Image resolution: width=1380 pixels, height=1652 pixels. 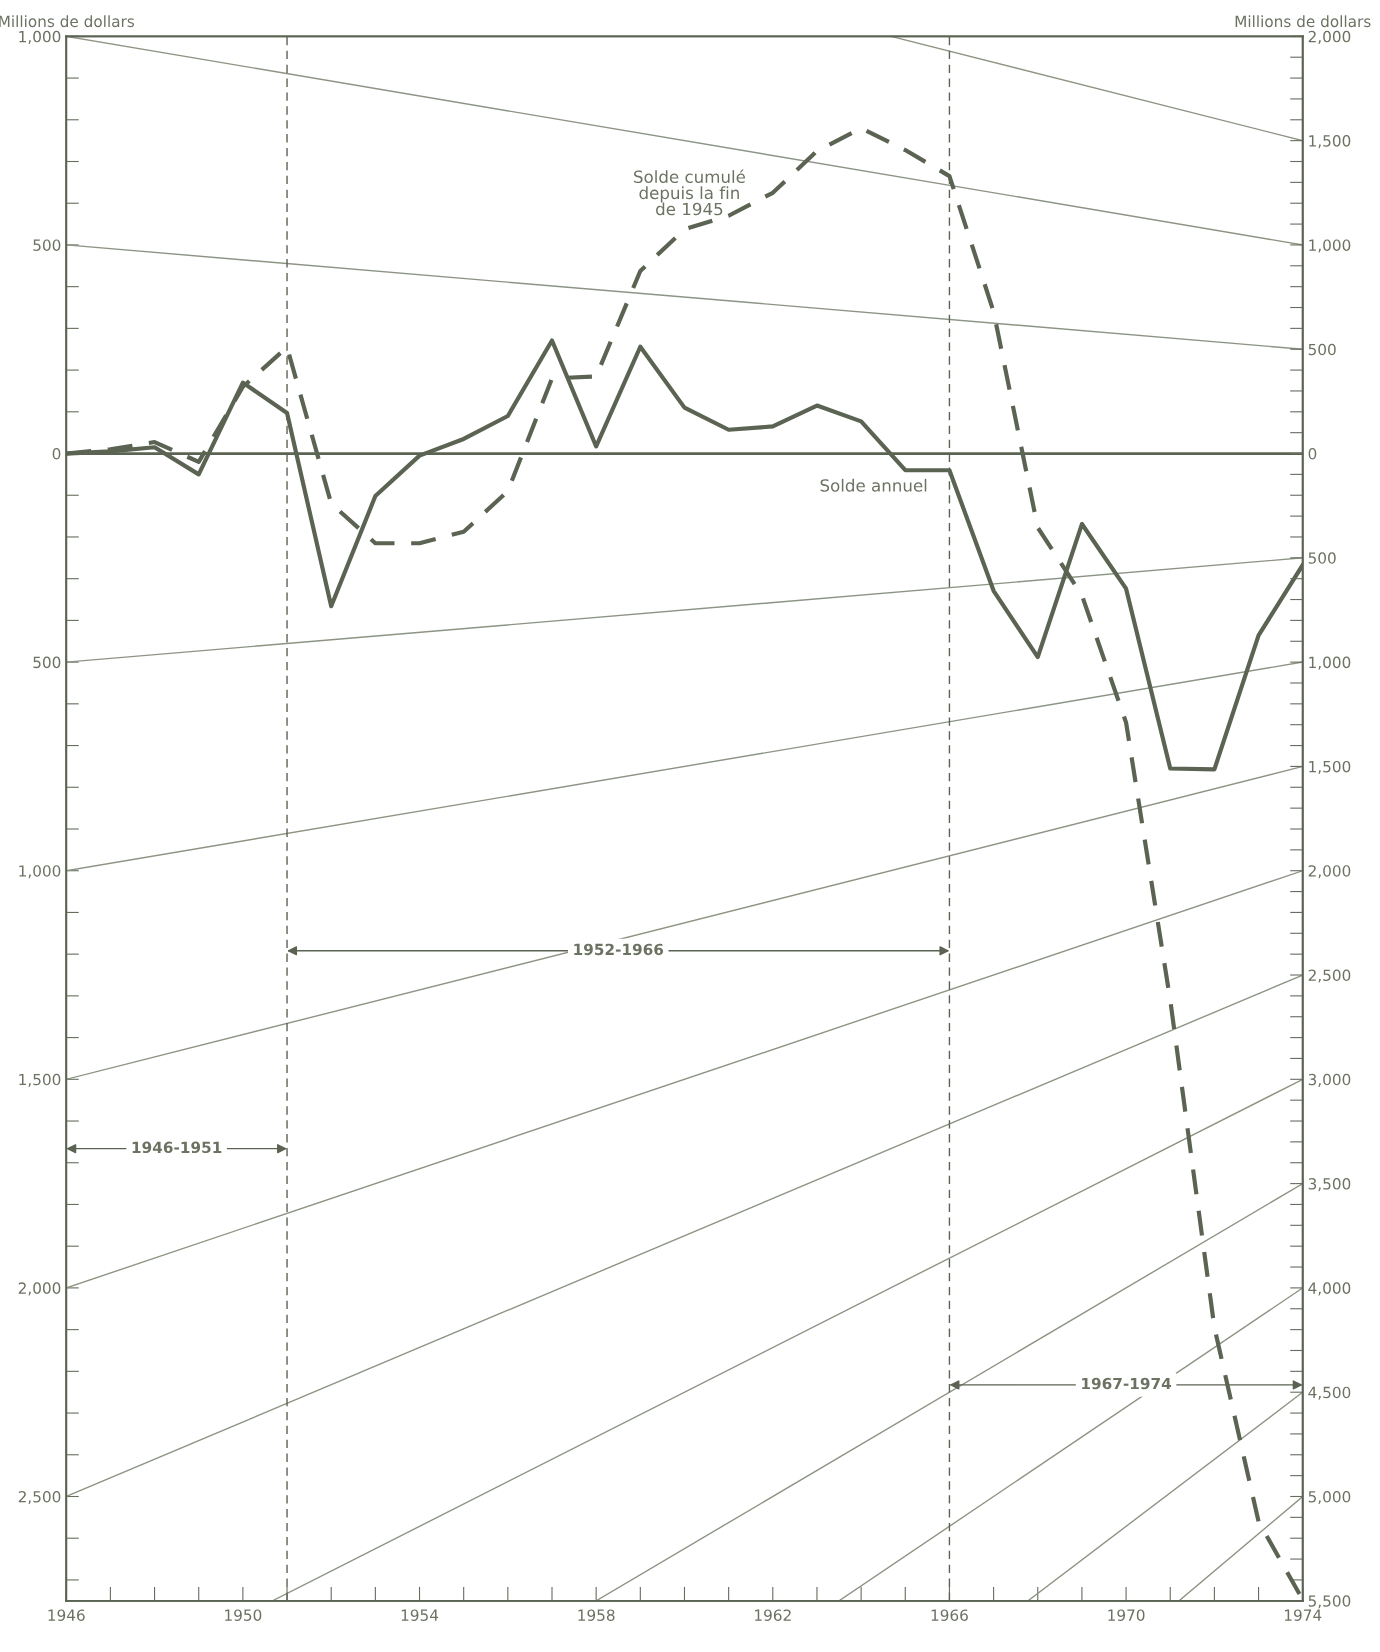 What do you see at coordinates (420, 1615) in the screenshot?
I see `x-tick-label: 1954` at bounding box center [420, 1615].